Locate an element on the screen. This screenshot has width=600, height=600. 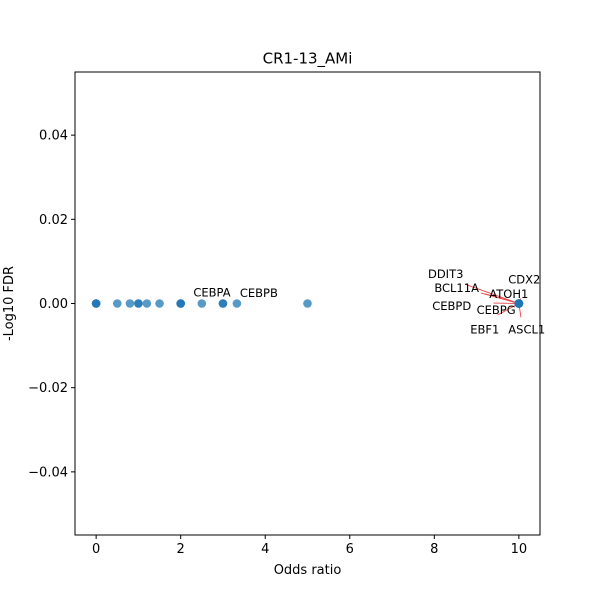
y-tick-label: −0.04 is located at coordinates (48, 472).